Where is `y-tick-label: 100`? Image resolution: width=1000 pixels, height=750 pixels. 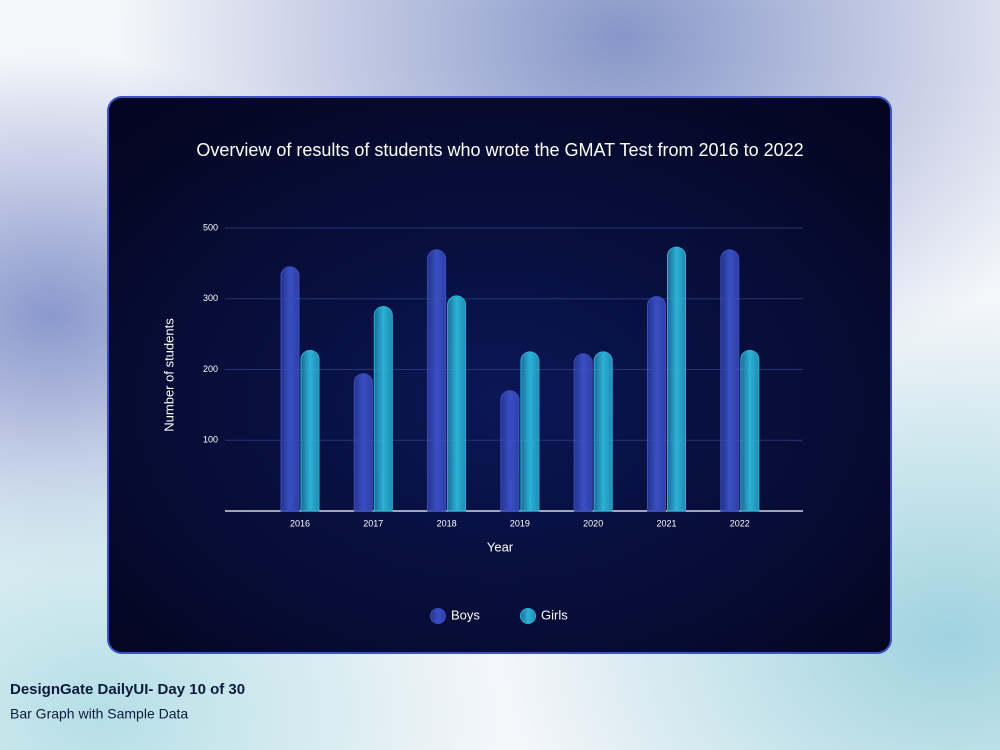
y-tick-label: 100 is located at coordinates (210, 440).